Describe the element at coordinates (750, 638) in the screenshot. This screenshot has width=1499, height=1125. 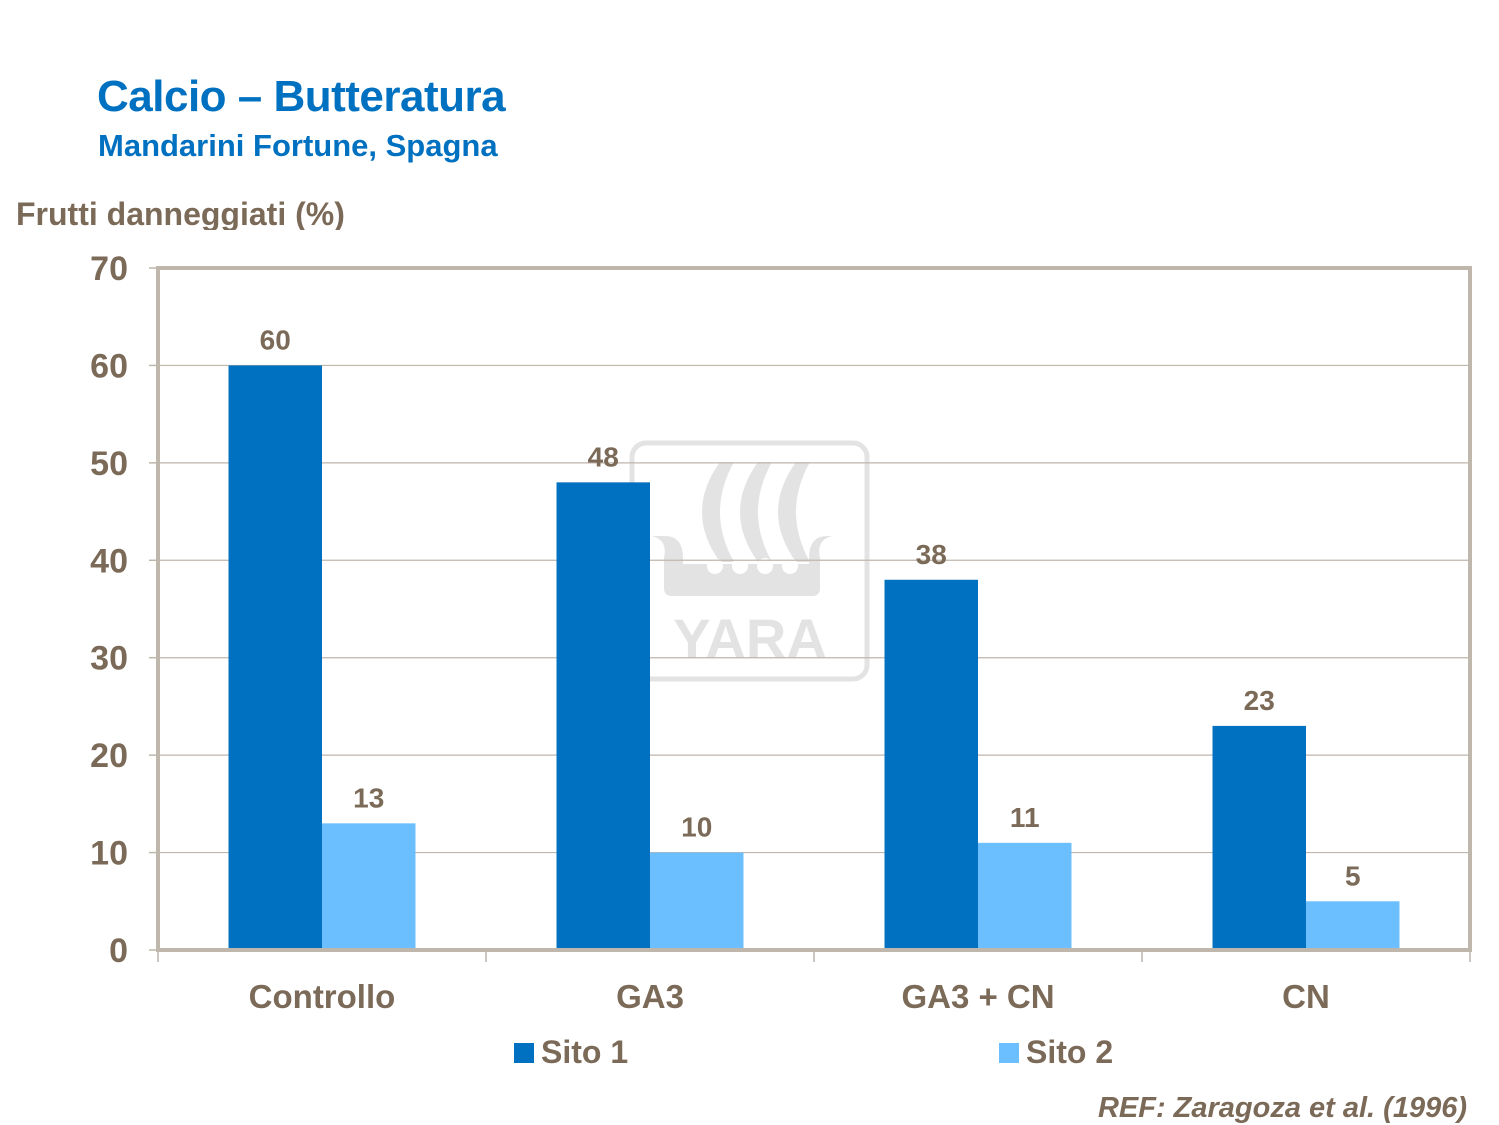
I see `watermark-text: YARA` at that location.